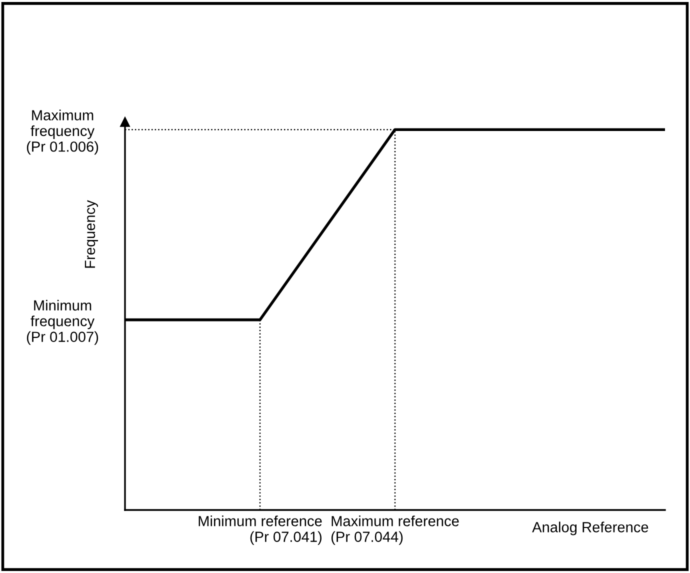  Describe the element at coordinates (590, 529) in the screenshot. I see `x-axis-title: Analog Reference` at that location.